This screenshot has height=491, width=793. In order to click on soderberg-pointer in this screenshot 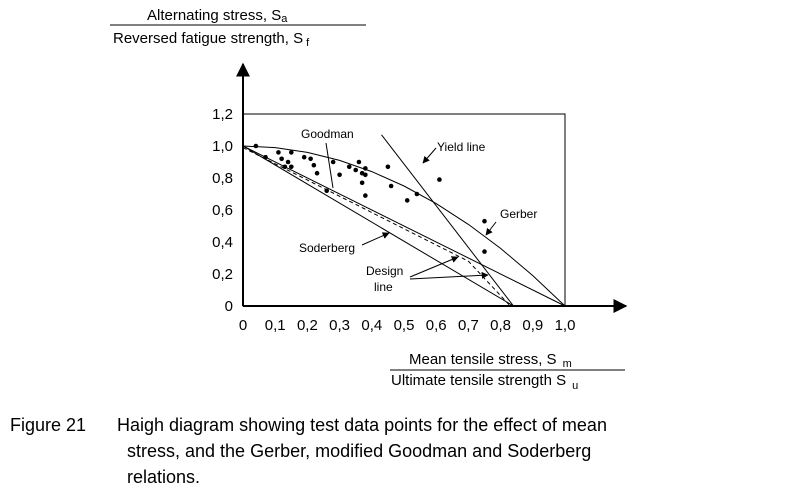, I will do `click(375, 239)`.